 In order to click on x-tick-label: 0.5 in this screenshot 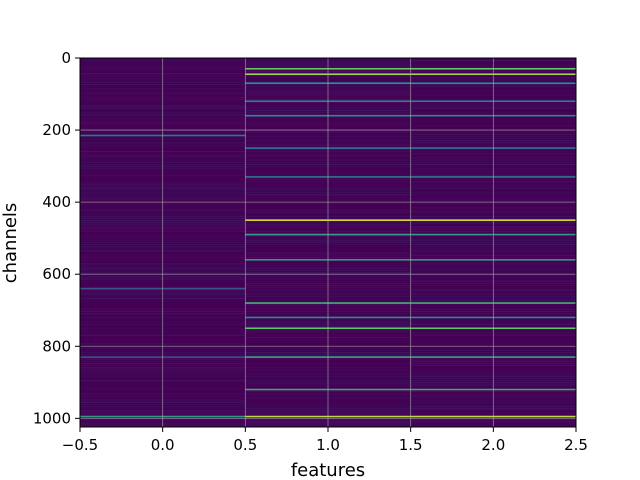, I will do `click(245, 445)`.